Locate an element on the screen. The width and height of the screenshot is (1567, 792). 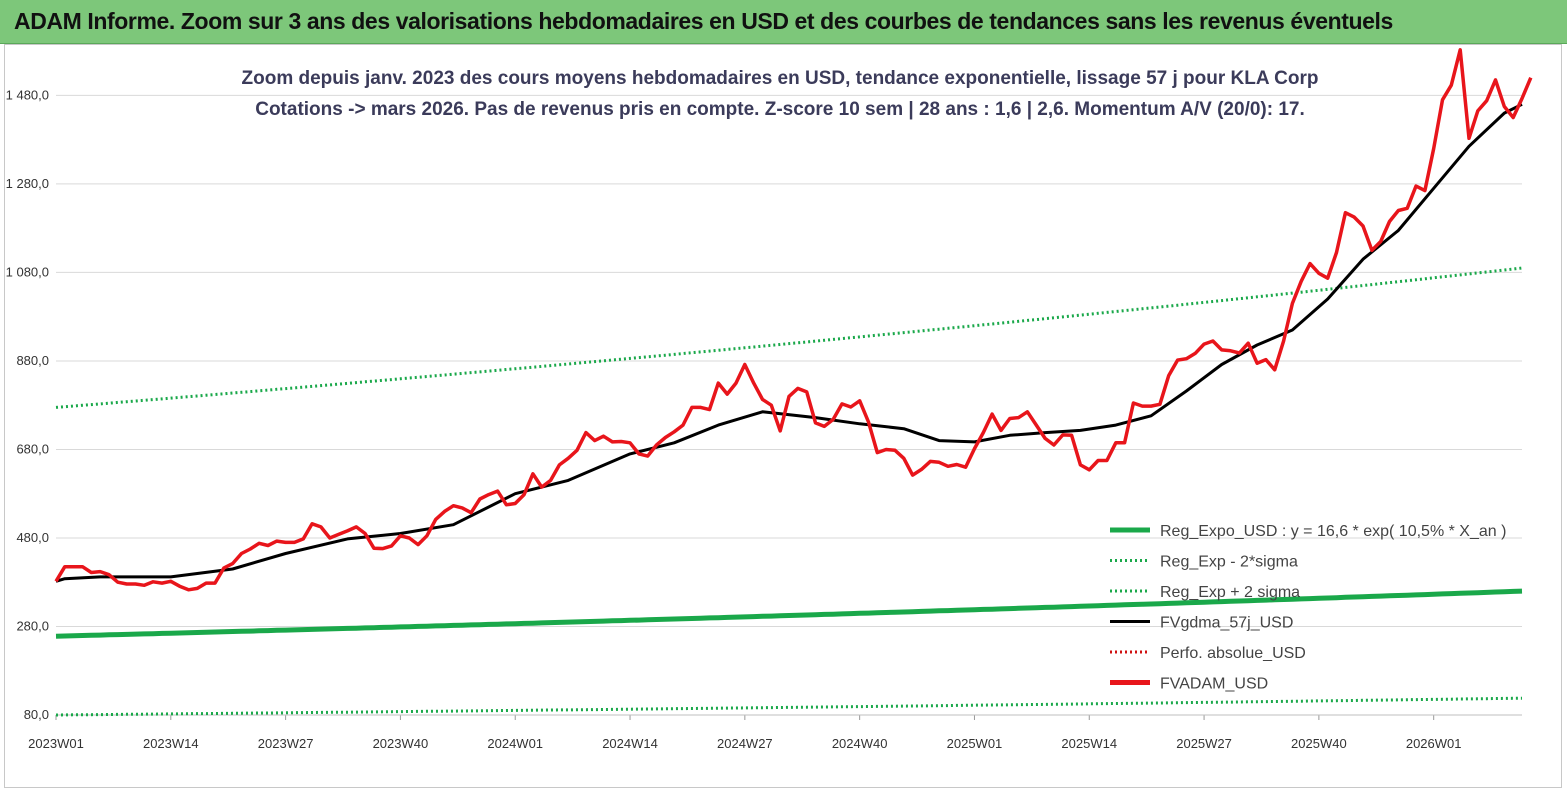
legend-label: Perfo. absolue_USD is located at coordinates (1233, 653).